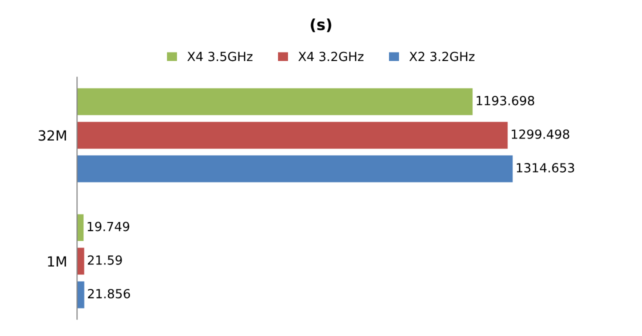 The height and width of the screenshot is (336, 642). Describe the element at coordinates (441, 57) in the screenshot. I see `legend-label: X2 3.2GHz` at that location.